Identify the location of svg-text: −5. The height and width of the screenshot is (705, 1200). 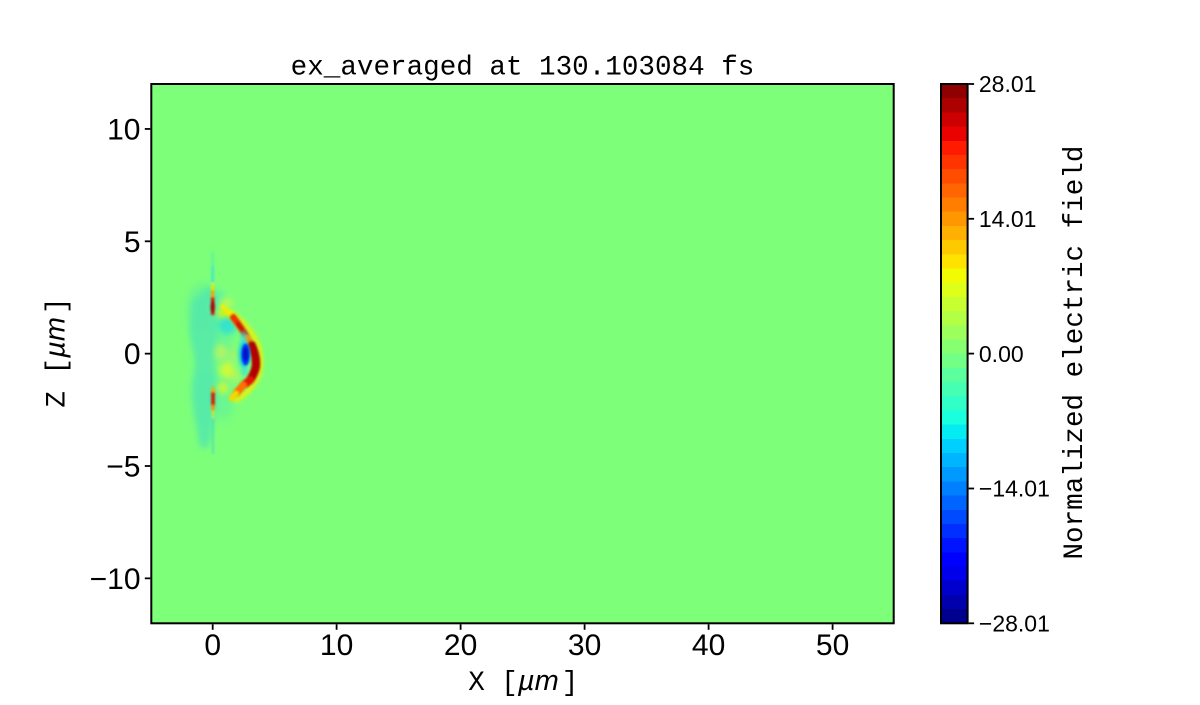
(123, 467).